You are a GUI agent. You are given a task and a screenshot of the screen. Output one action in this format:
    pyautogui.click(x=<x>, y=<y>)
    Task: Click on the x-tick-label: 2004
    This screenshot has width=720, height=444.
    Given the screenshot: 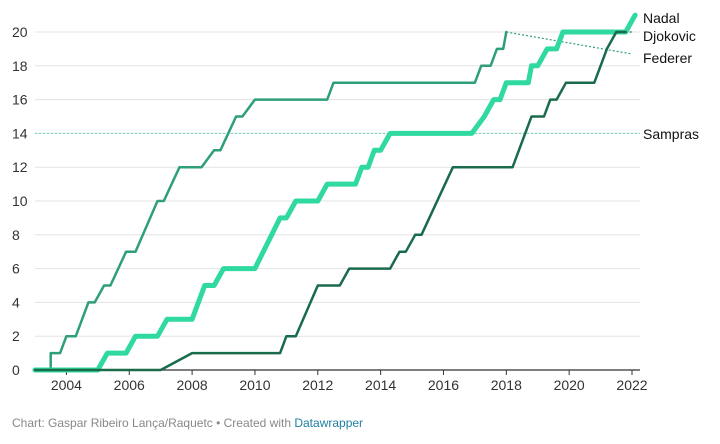 What is the action you would take?
    pyautogui.click(x=66, y=385)
    